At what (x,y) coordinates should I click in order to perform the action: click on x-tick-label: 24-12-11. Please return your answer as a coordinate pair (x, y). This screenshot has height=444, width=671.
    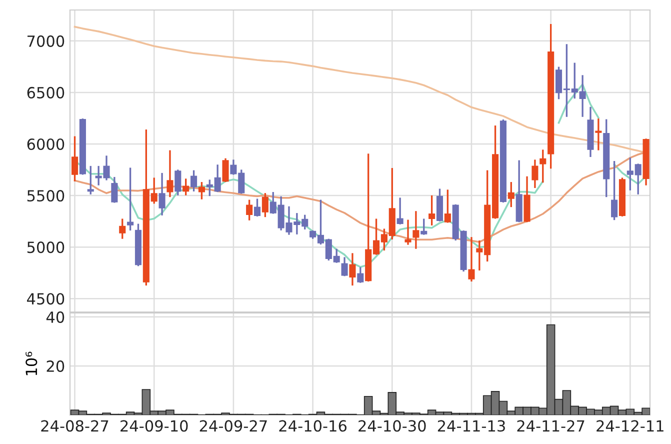
    Looking at the image, I should click on (630, 426).